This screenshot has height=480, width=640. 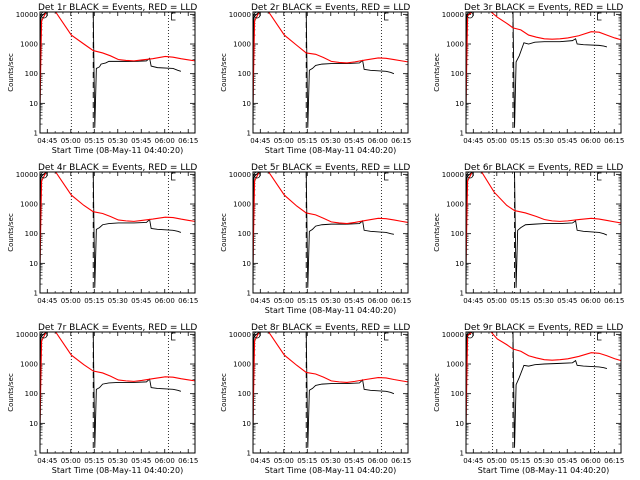 I want to click on chart-title: Det 3r BLACK = Events, RED = LLD, so click(x=543, y=8).